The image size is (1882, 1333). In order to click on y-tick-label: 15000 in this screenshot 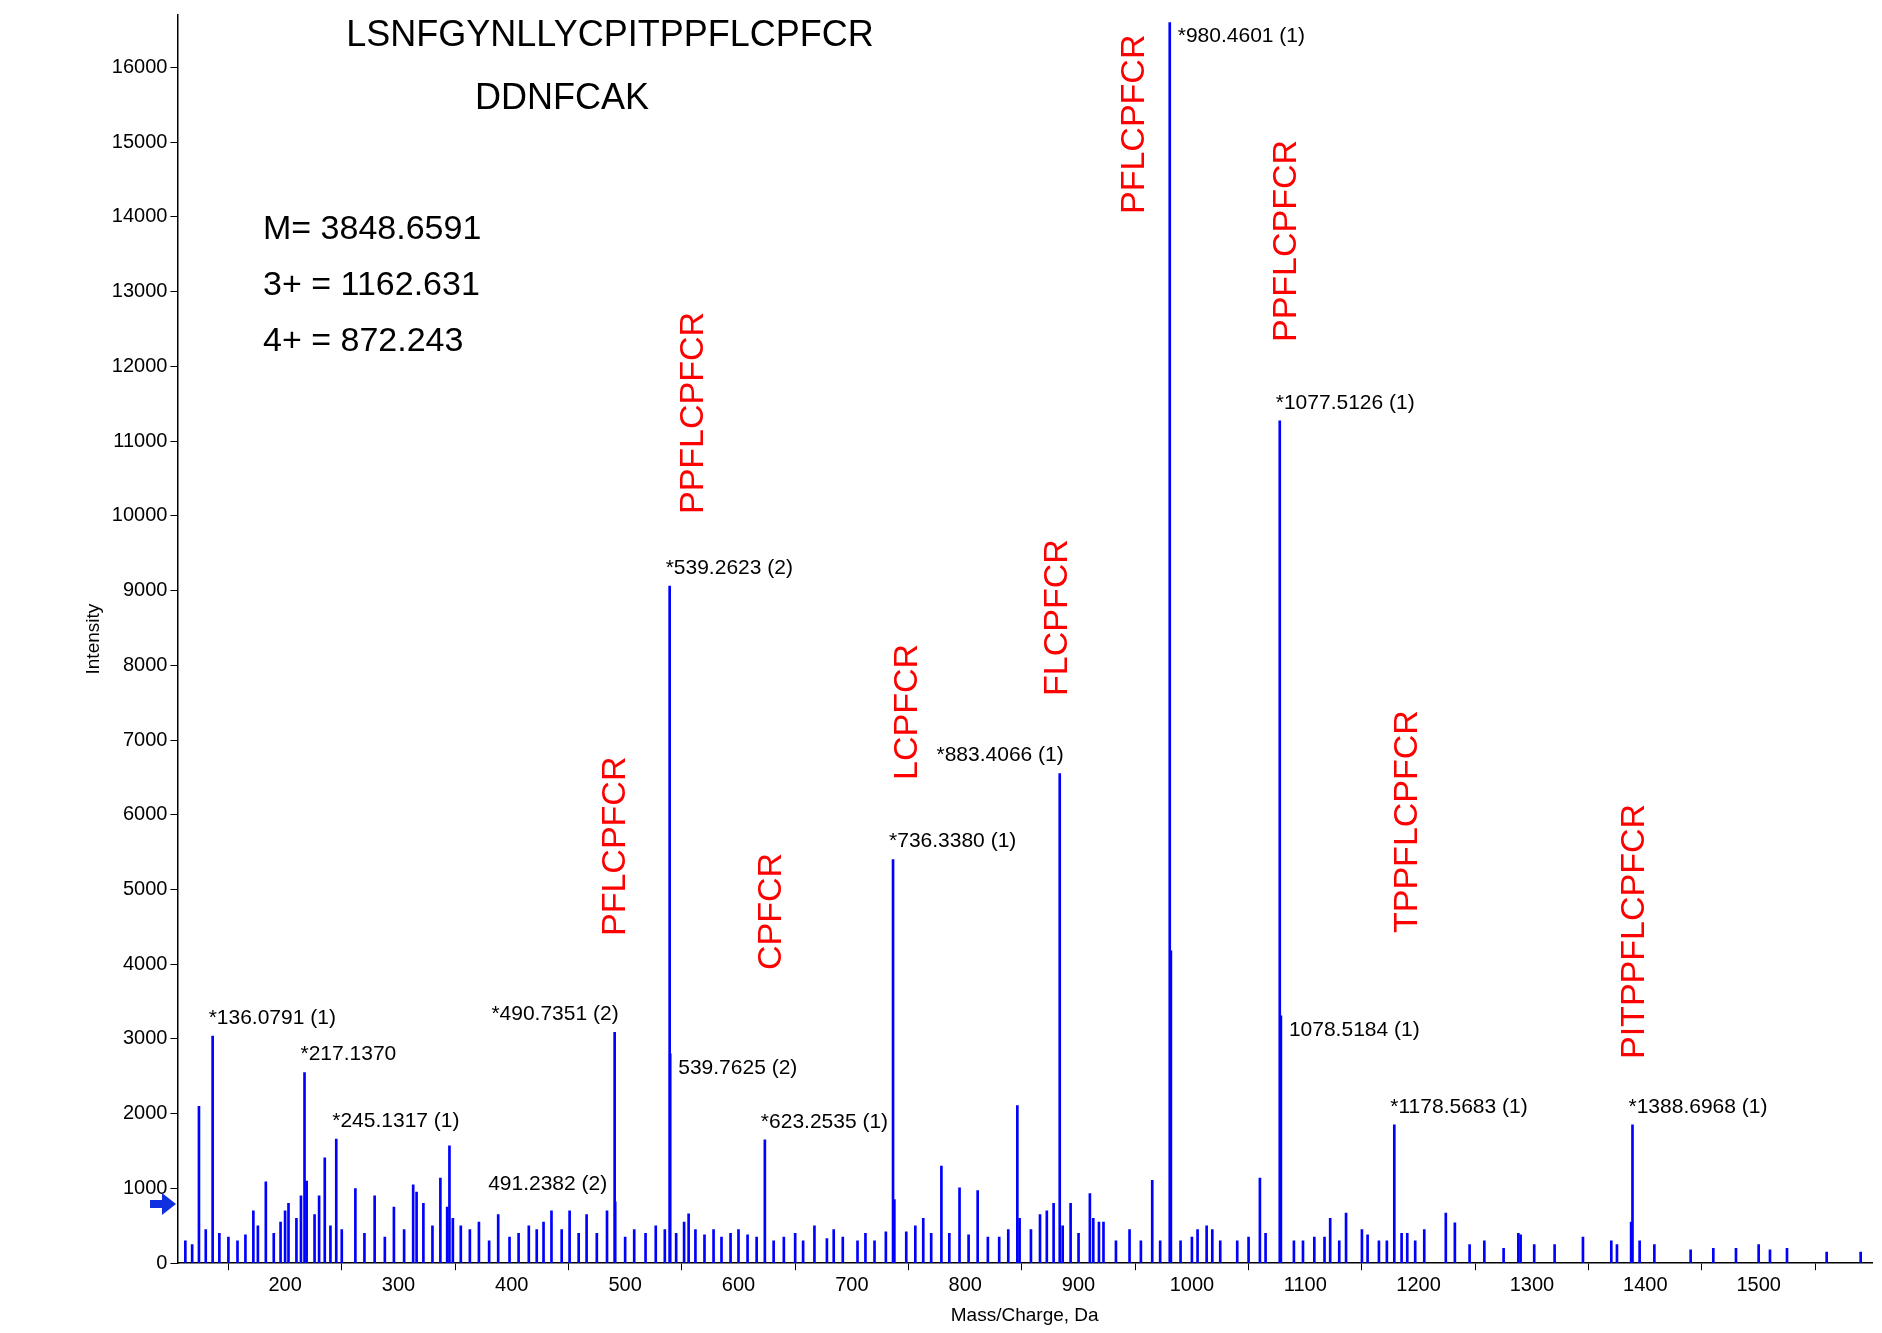, I will do `click(139, 140)`.